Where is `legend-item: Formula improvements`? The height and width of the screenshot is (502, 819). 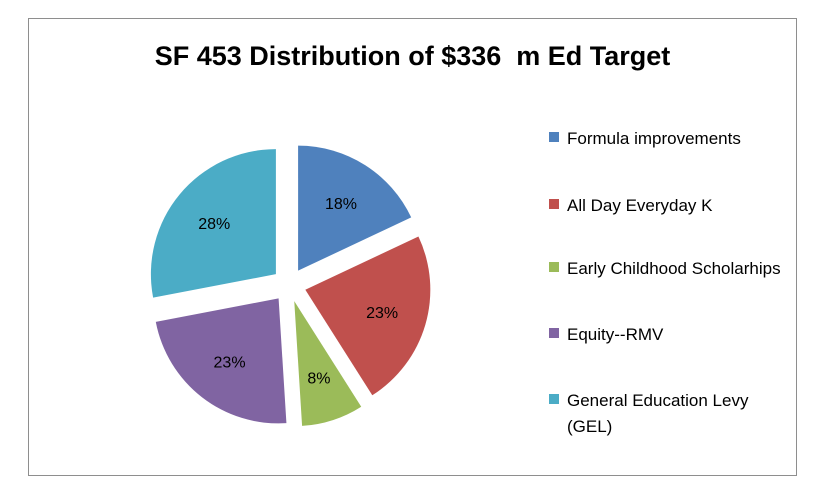
legend-item: Formula improvements is located at coordinates (665, 139).